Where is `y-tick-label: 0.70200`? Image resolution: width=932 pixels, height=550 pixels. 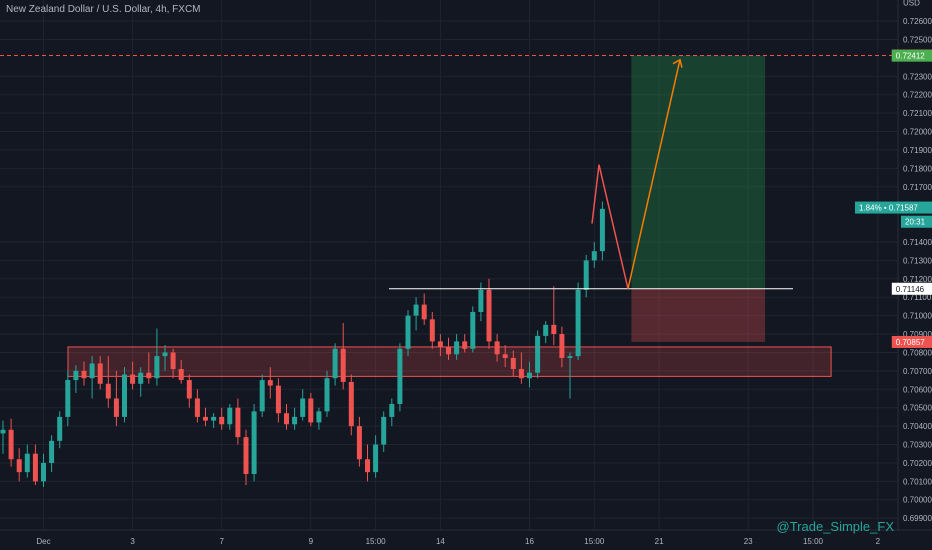 y-tick-label: 0.70200 is located at coordinates (917, 463).